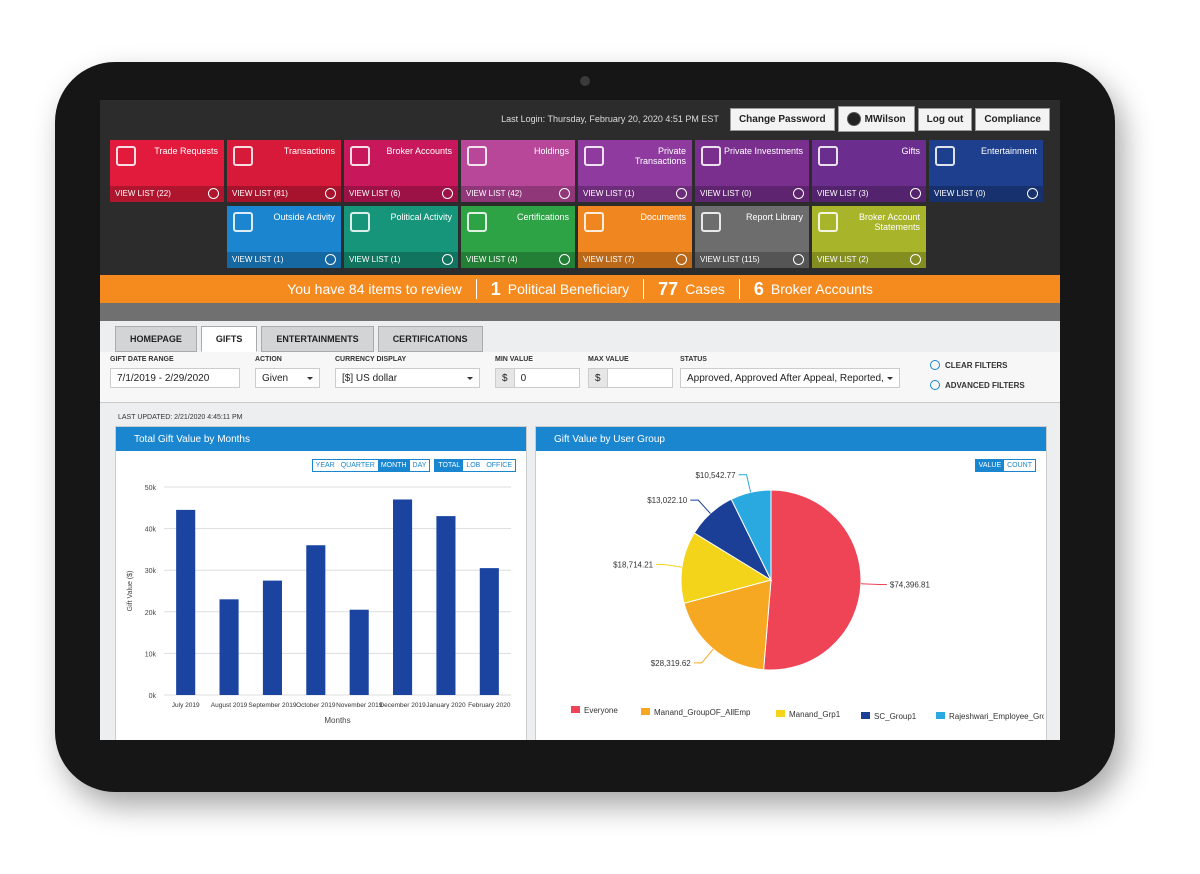 Image resolution: width=1200 pixels, height=874 pixels. I want to click on tile: Transactions VIEW LIST (81), so click(284, 171).